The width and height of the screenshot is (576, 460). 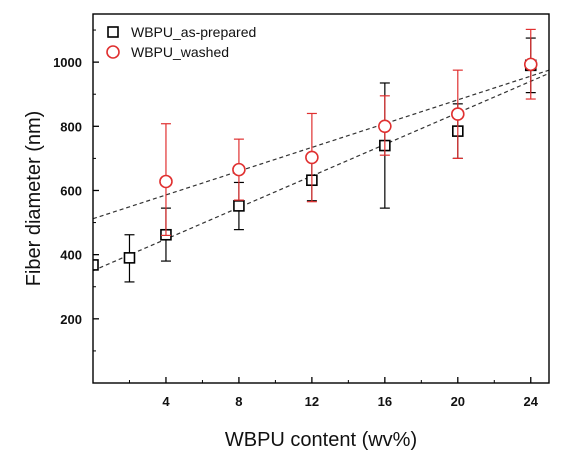 I want to click on x-tick-label: 4, so click(x=166, y=401).